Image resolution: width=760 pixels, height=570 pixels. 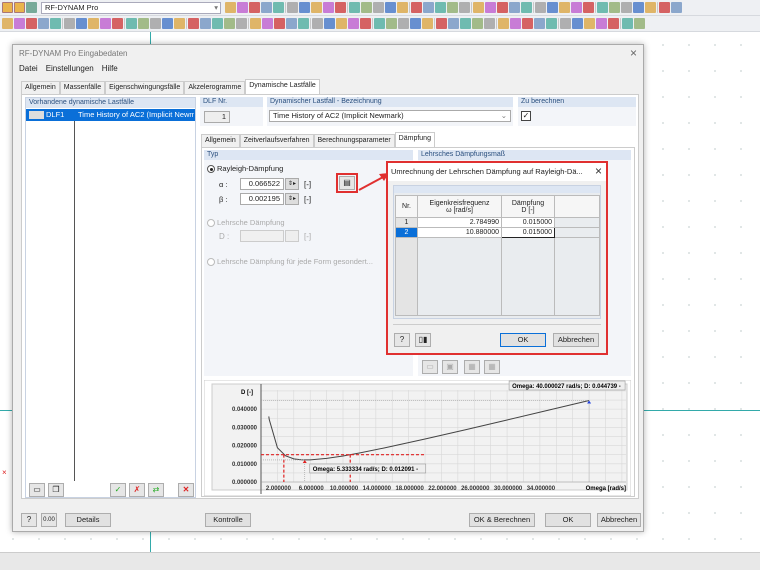 I want to click on zu-berechnen-checkbox: ✓, so click(x=526, y=116).